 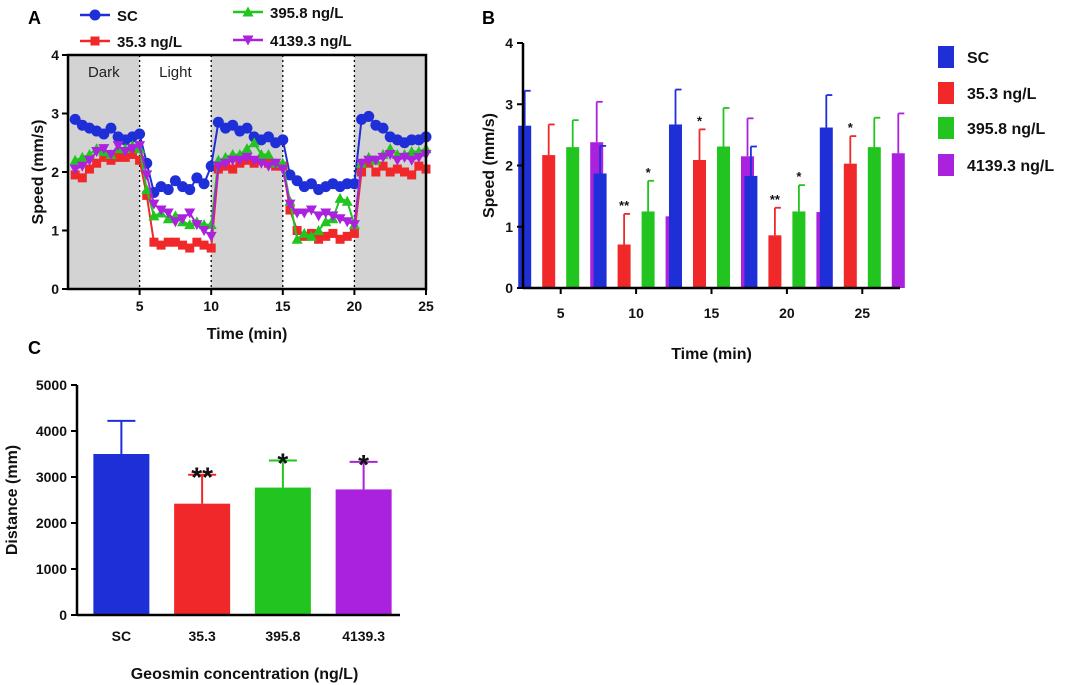 I want to click on y-tick-label: 2, so click(x=509, y=166).